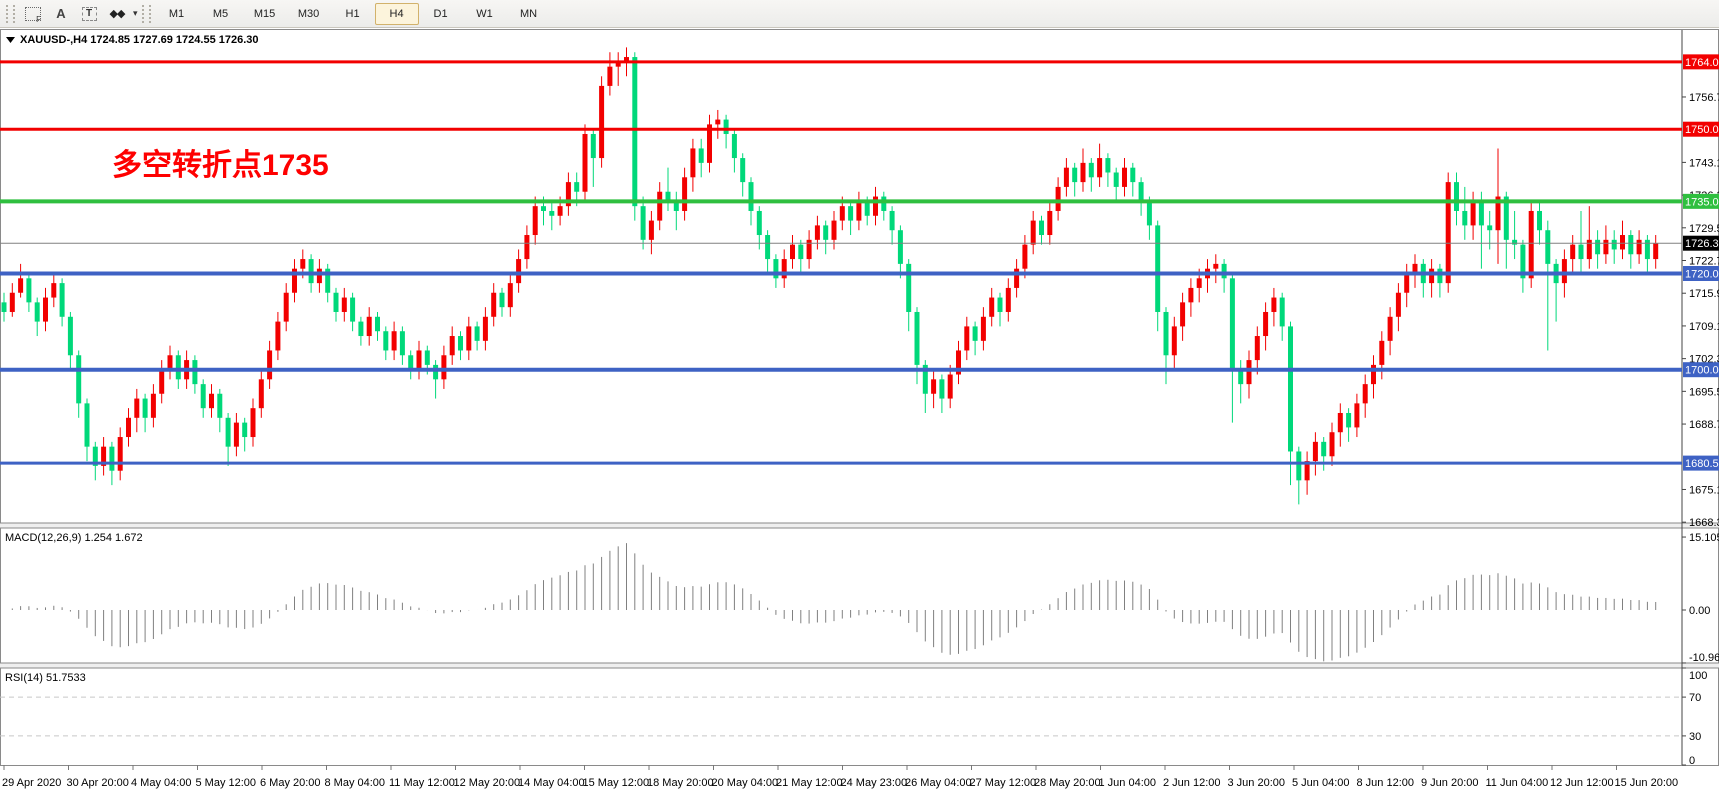 This screenshot has height=798, width=1719. Describe the element at coordinates (176, 13) in the screenshot. I see `timeframe-button-M1: M1` at that location.